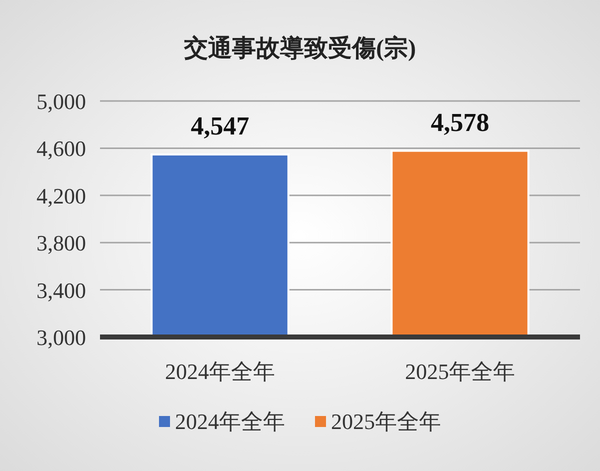 The height and width of the screenshot is (471, 600). I want to click on chart-title: 交通事故導致受傷(宗), so click(299, 48).